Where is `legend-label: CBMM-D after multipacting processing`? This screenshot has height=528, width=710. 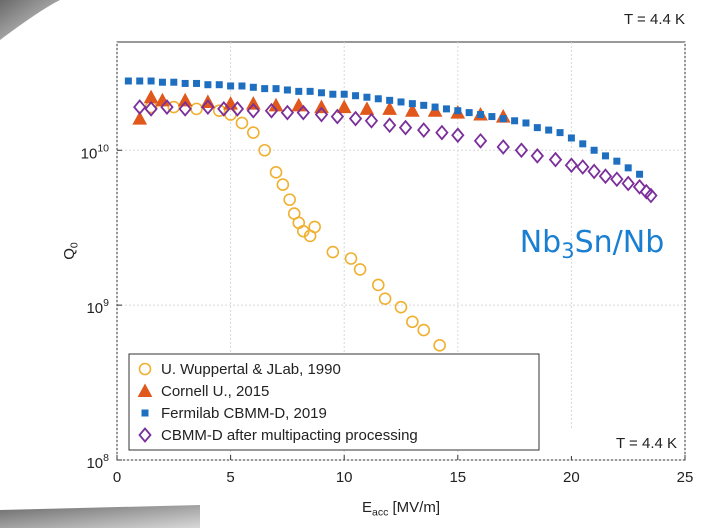 legend-label: CBMM-D after multipacting processing is located at coordinates (289, 435).